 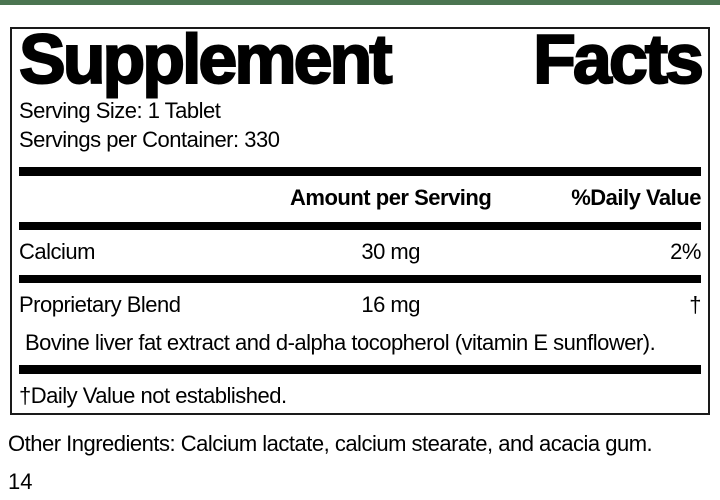 I want to click on nutrient-daily-value: †, so click(x=695, y=304).